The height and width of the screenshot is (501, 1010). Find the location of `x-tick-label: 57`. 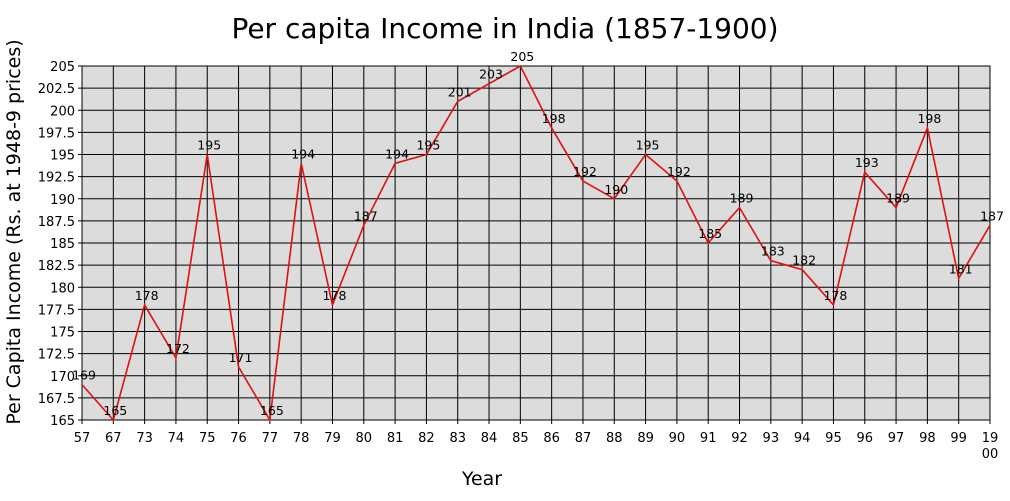

x-tick-label: 57 is located at coordinates (82, 438).